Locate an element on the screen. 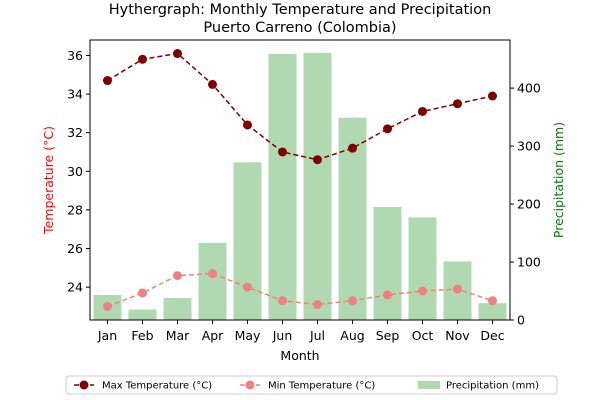  y-axis-left-label: Temperature (°C) is located at coordinates (48, 180).